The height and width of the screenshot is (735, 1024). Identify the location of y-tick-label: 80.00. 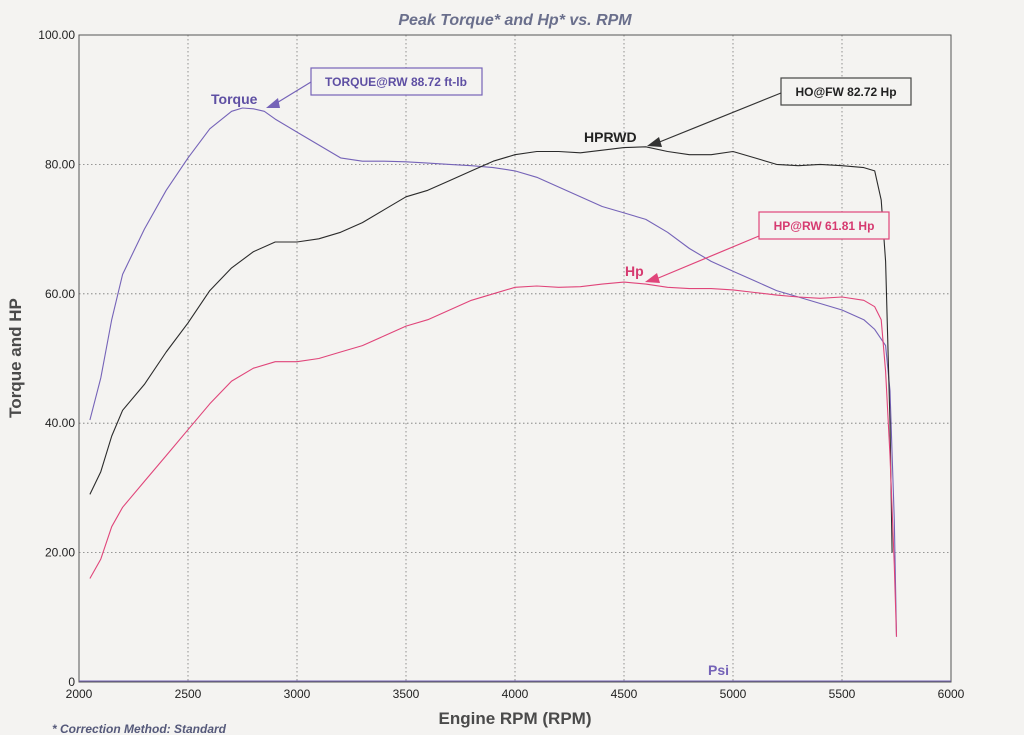
(60, 164).